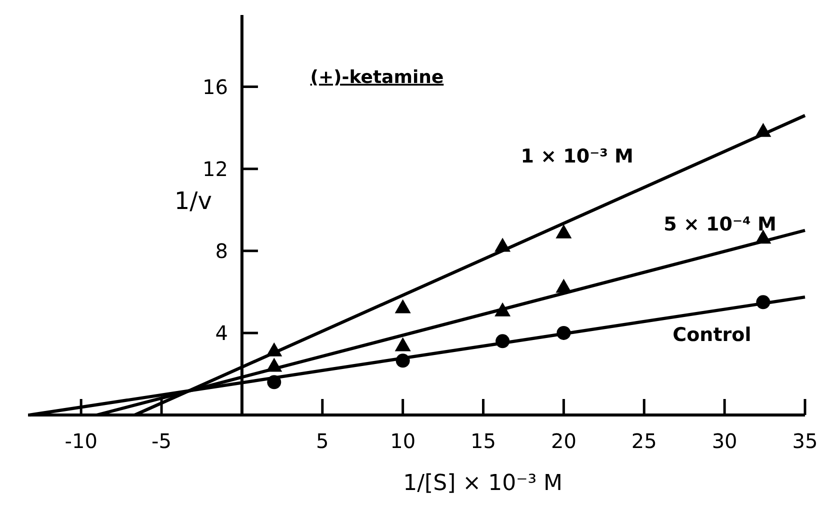 This screenshot has height=510, width=825. Describe the element at coordinates (577, 156) in the screenshot. I see `series-label: 1 × 10⁻³ M` at that location.